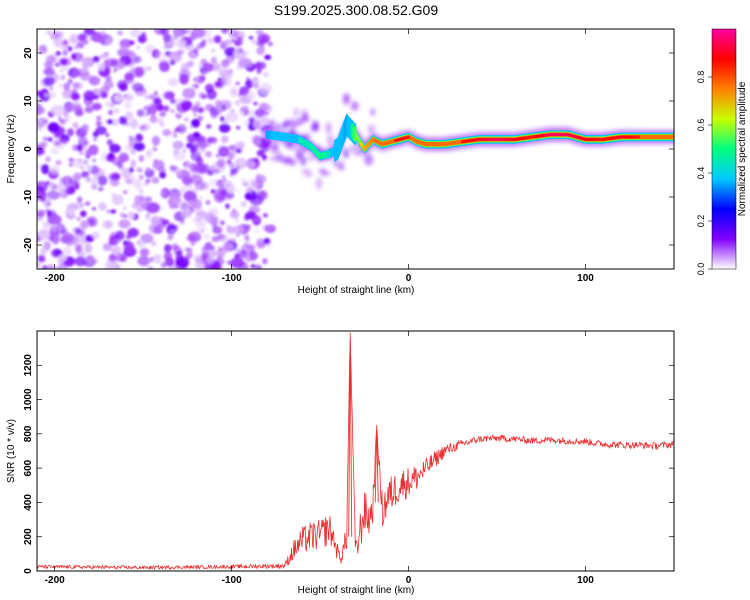 The height and width of the screenshot is (600, 750). I want to click on spectrogram-xtick-label: 0, so click(409, 278).